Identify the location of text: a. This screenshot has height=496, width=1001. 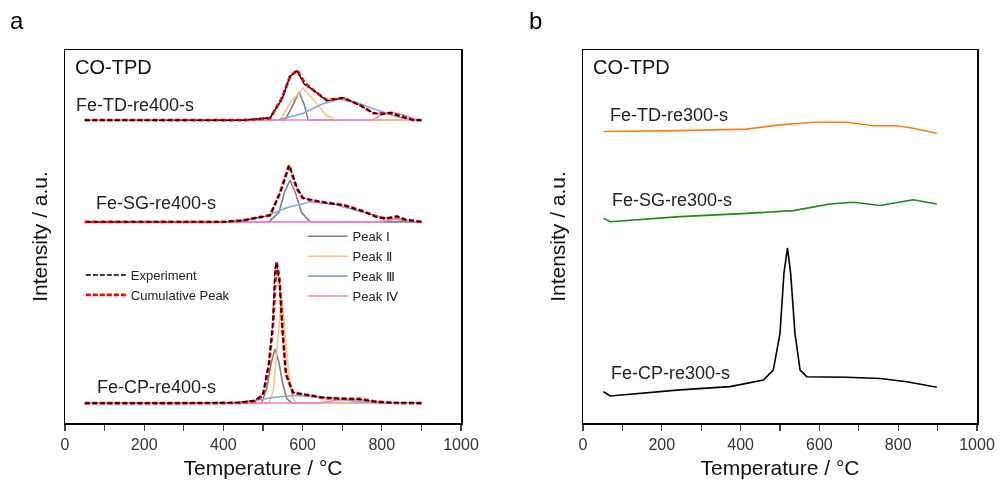
(17, 20).